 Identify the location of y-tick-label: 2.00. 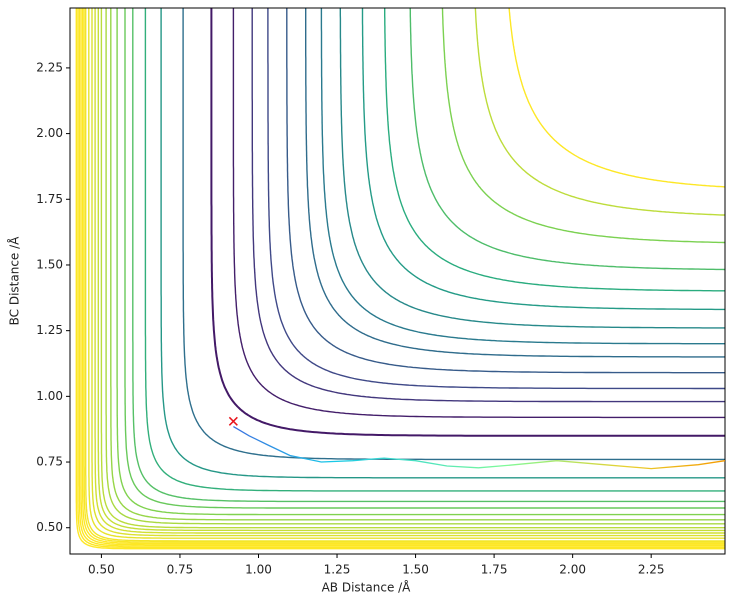
(49, 133).